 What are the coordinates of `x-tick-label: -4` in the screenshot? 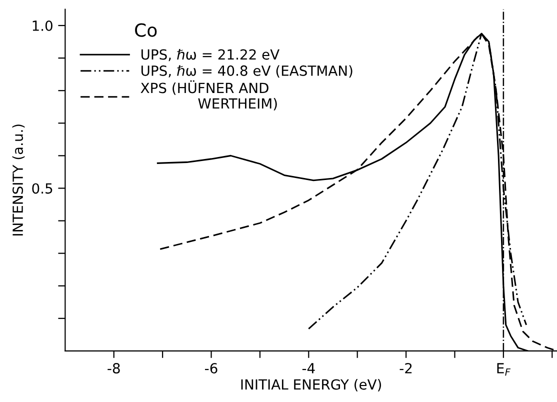 It's located at (308, 368).